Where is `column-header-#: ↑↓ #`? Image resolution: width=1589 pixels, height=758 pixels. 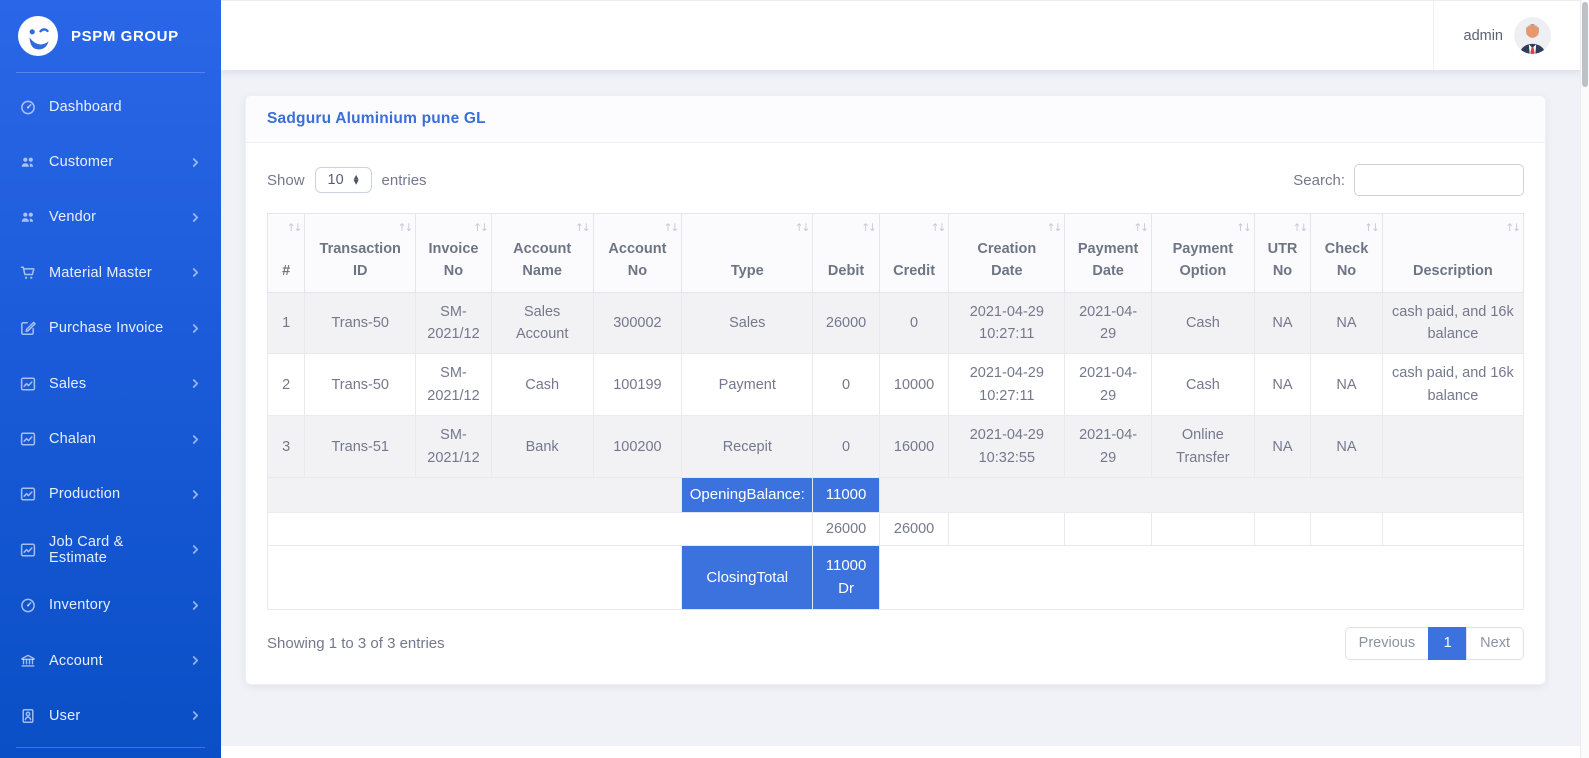 column-header-#: ↑↓ # is located at coordinates (286, 253).